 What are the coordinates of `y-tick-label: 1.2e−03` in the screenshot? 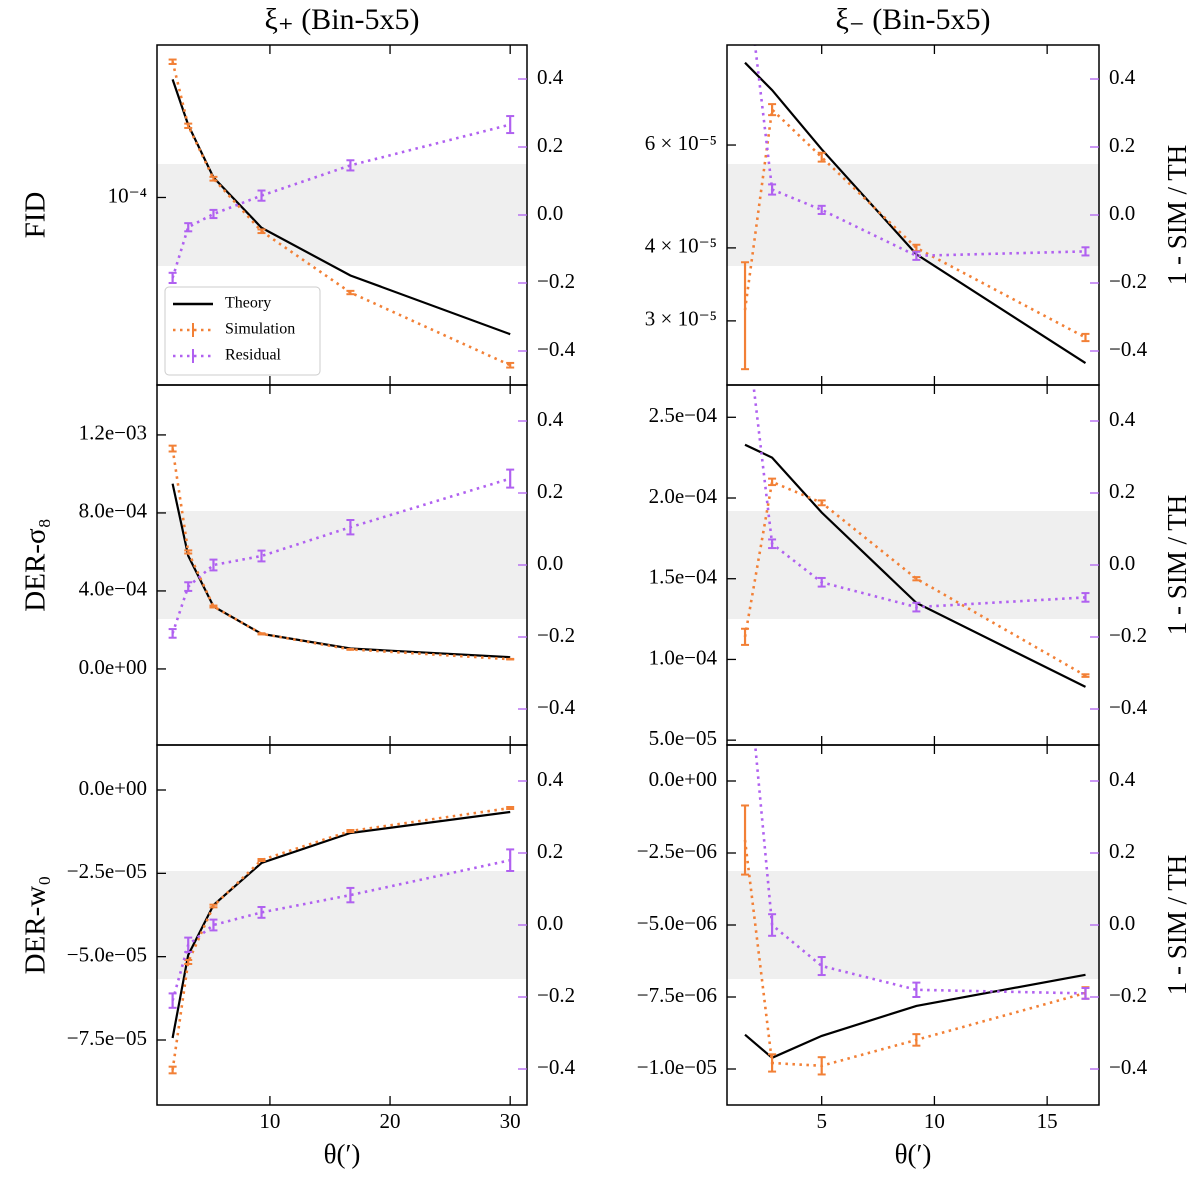 It's located at (113, 433).